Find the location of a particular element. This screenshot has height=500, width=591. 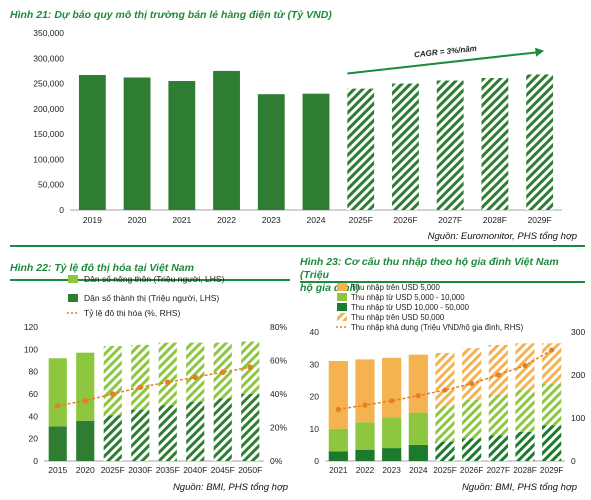

chart22-rate-line is located at coordinates (154, 386).